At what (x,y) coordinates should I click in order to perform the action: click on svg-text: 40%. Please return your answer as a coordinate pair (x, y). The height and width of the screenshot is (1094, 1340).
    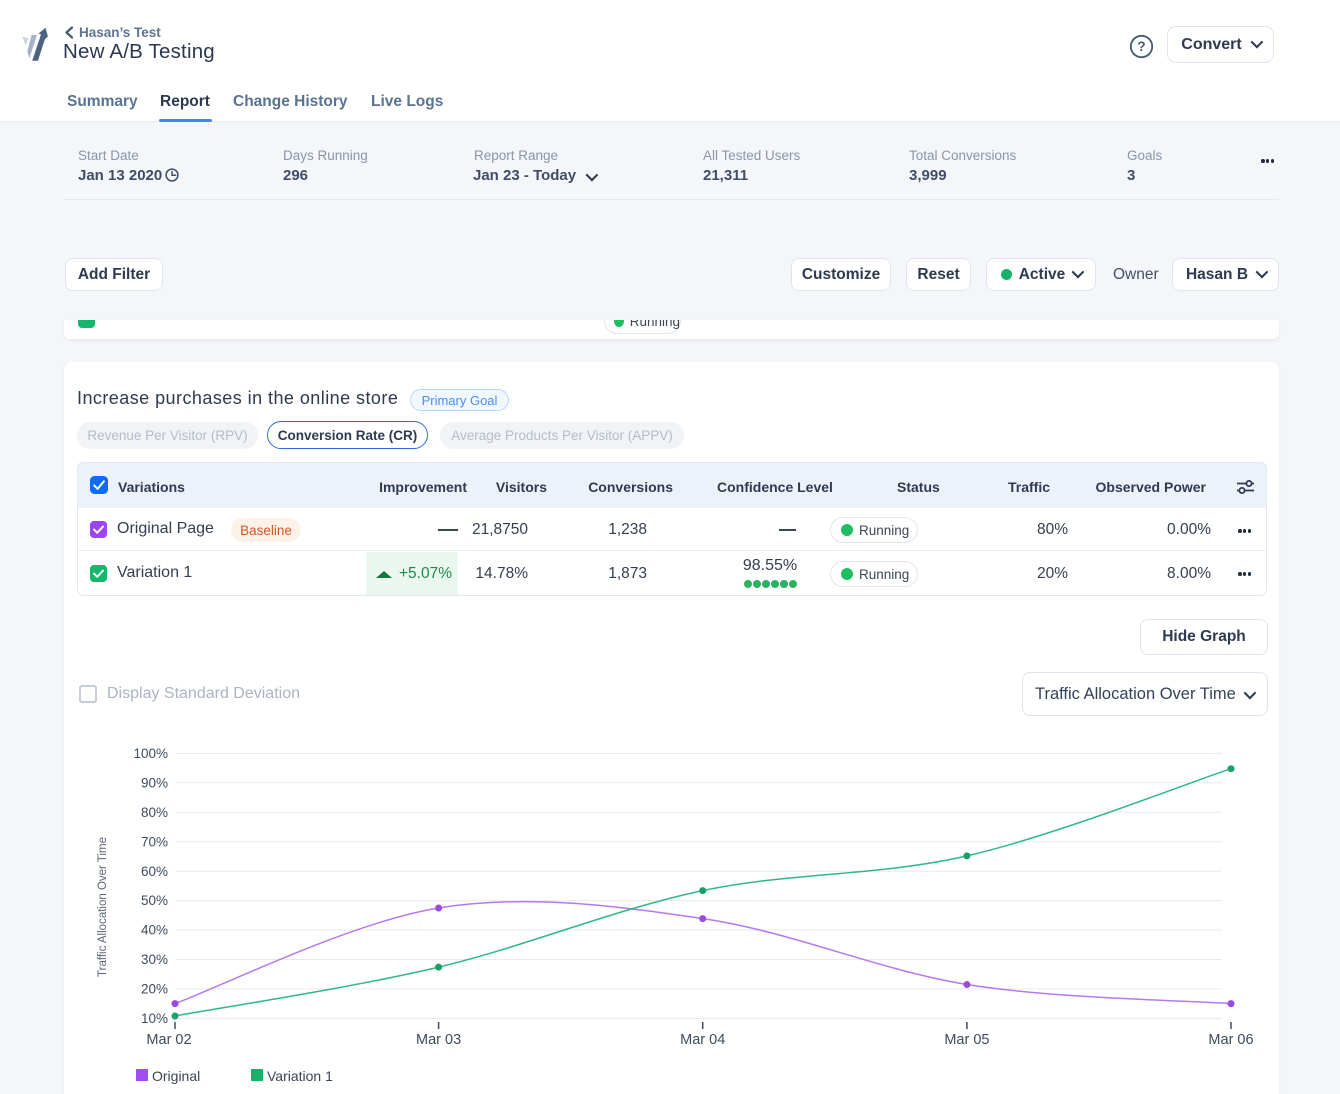
    Looking at the image, I should click on (154, 930).